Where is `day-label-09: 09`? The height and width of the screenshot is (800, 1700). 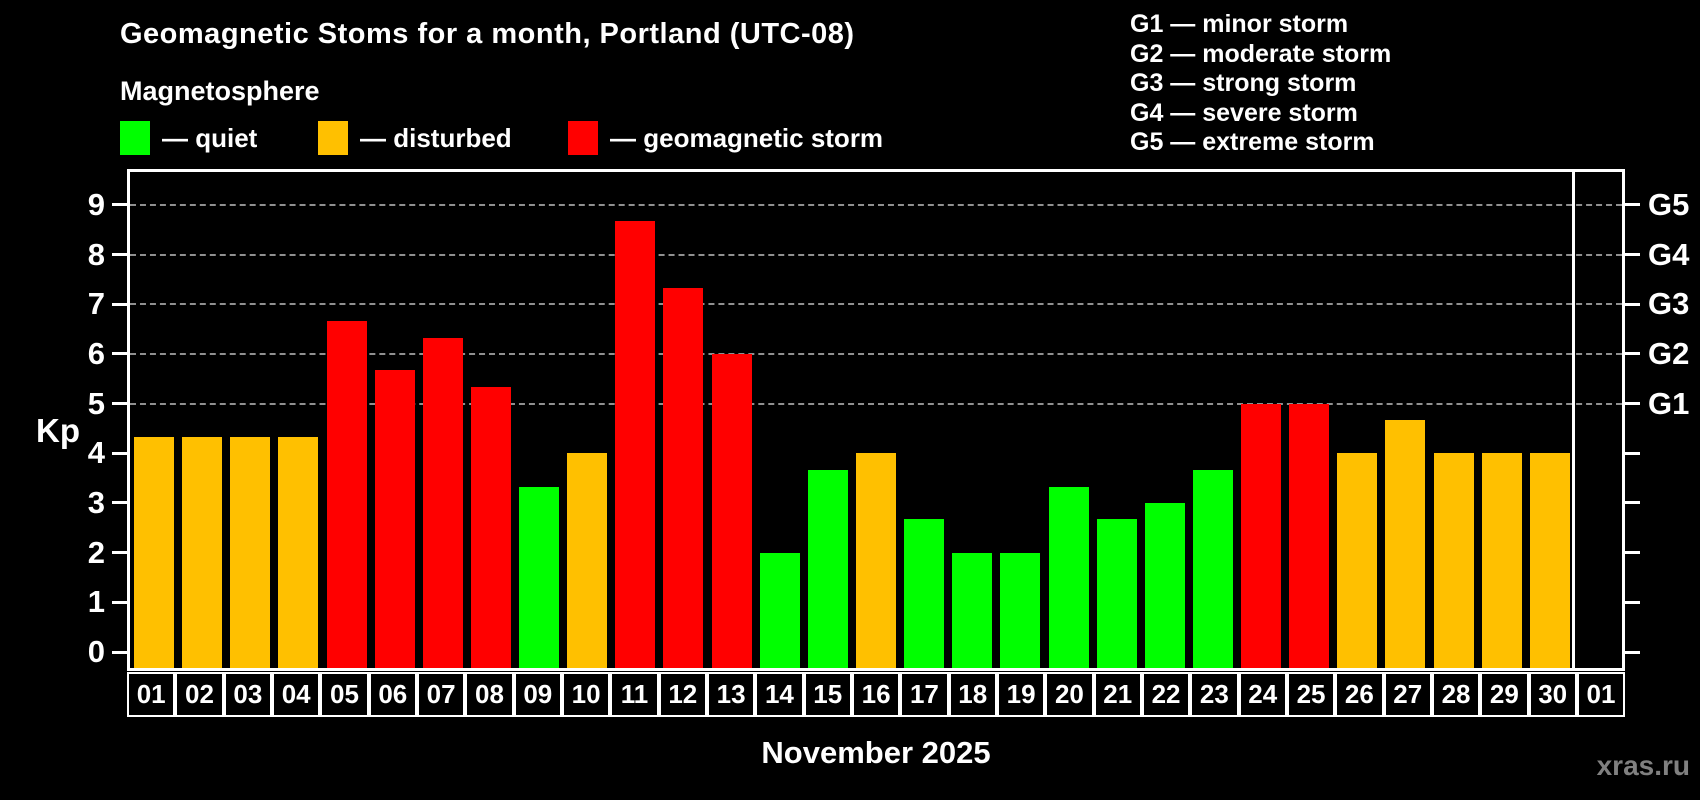
day-label-09: 09 is located at coordinates (537, 694).